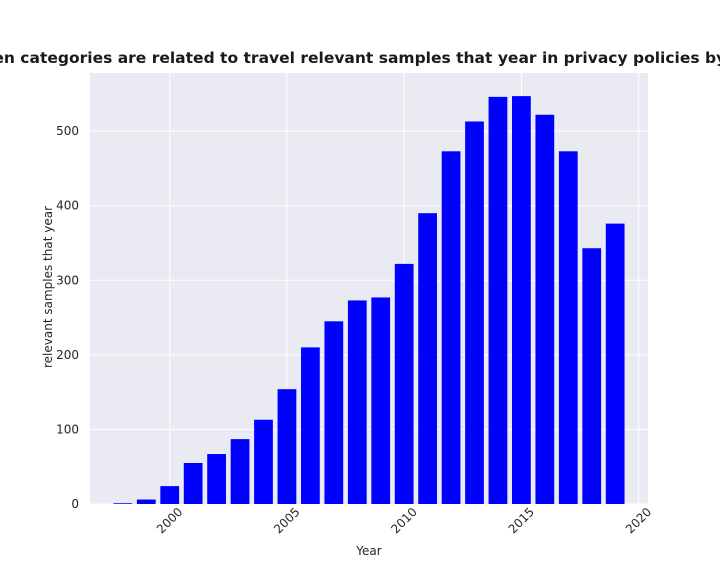 This screenshot has height=576, width=720. What do you see at coordinates (286, 520) in the screenshot?
I see `x-tick-label: 2005` at bounding box center [286, 520].